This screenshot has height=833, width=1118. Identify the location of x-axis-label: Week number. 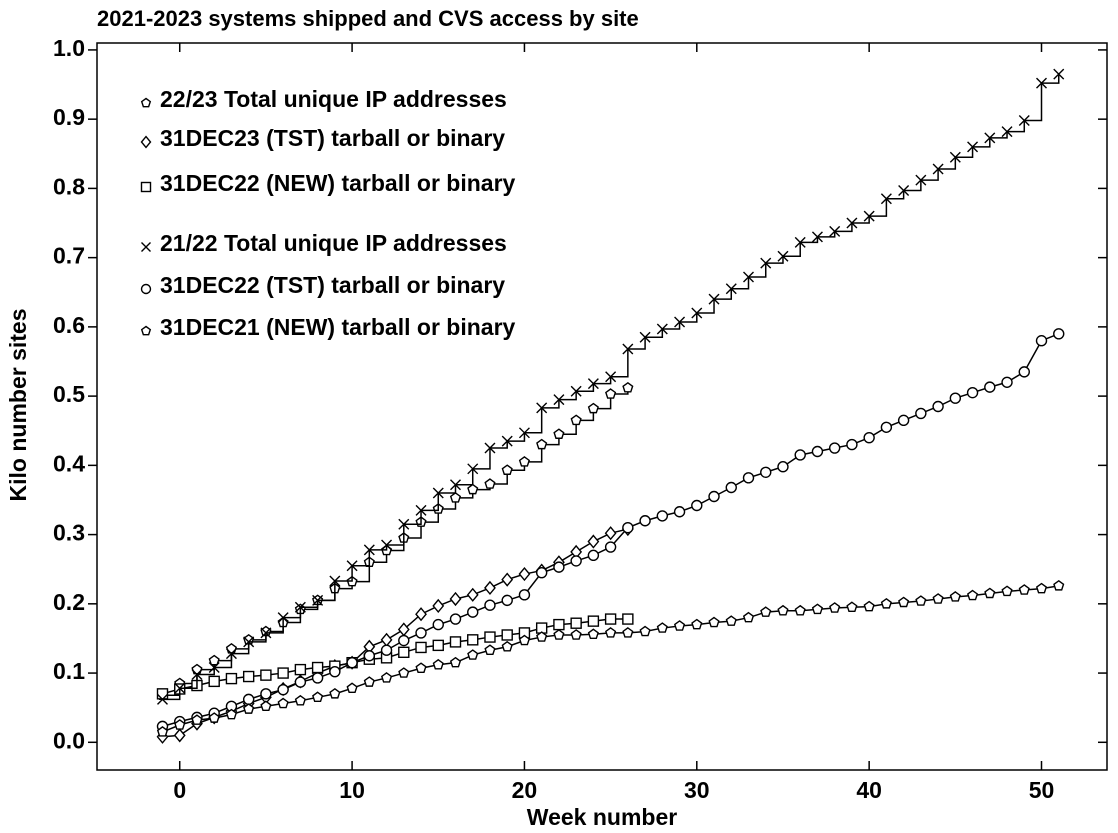
(602, 817).